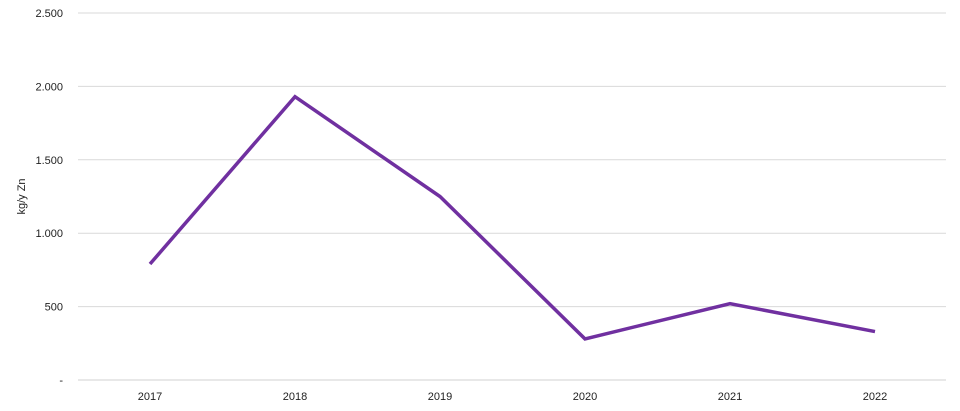  Describe the element at coordinates (22, 196) in the screenshot. I see `y-axis-label: kg/y Zn` at that location.